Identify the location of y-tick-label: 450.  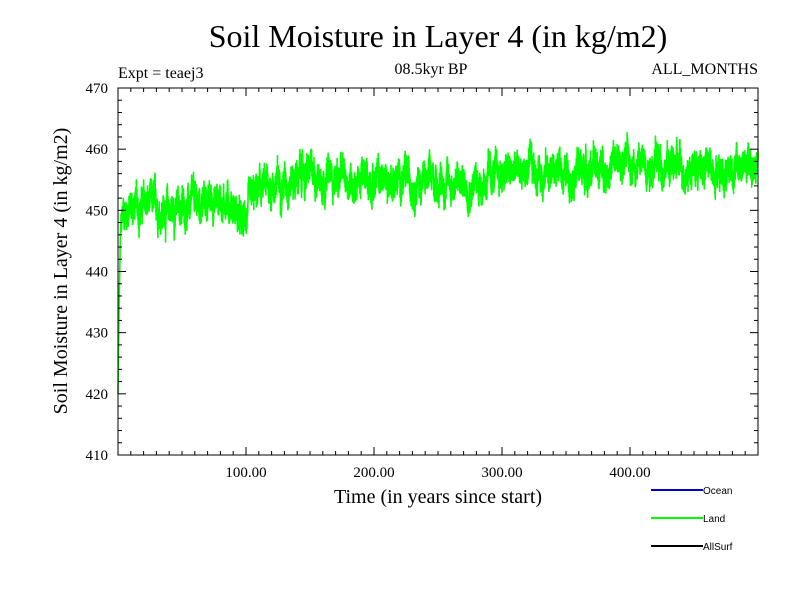
(97, 211).